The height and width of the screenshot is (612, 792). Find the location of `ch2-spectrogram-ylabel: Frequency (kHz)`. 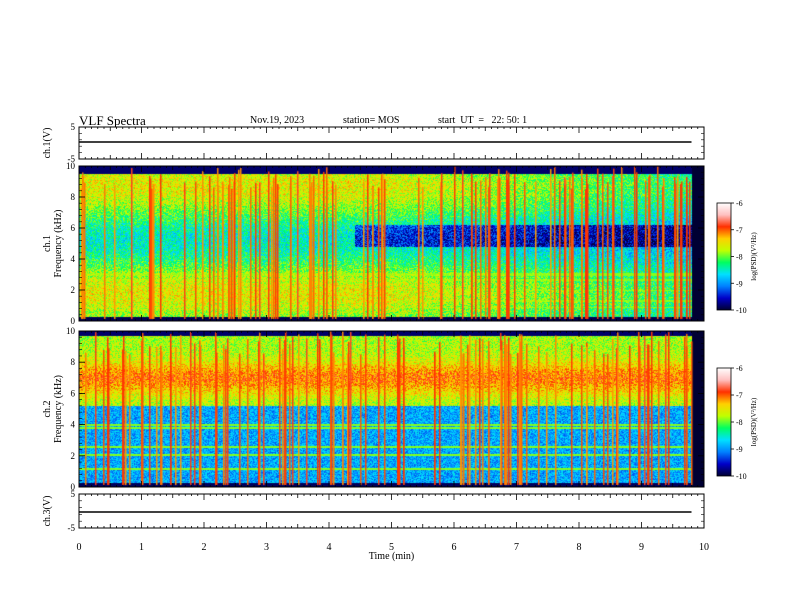

ch2-spectrogram-ylabel: Frequency (kHz) is located at coordinates (58, 409).